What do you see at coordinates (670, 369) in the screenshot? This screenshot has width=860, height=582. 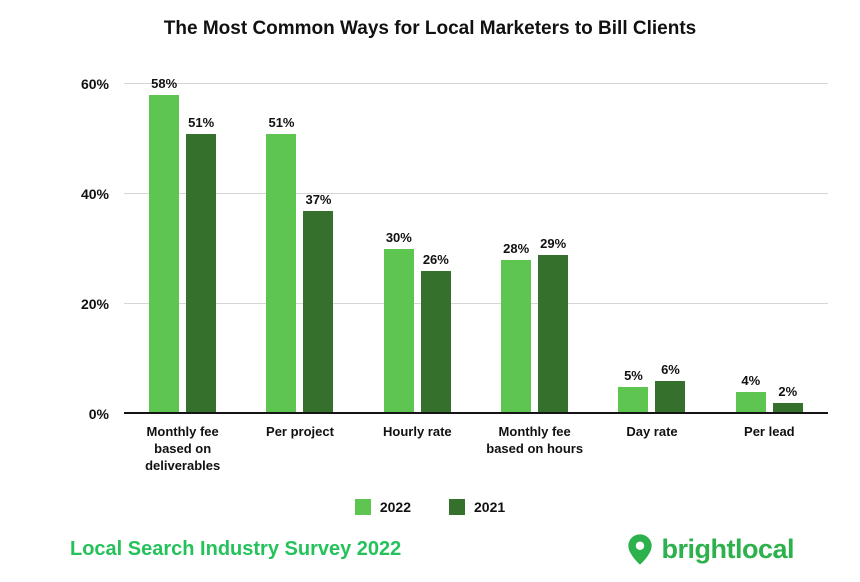 I see `bar-value-label: 6%` at bounding box center [670, 369].